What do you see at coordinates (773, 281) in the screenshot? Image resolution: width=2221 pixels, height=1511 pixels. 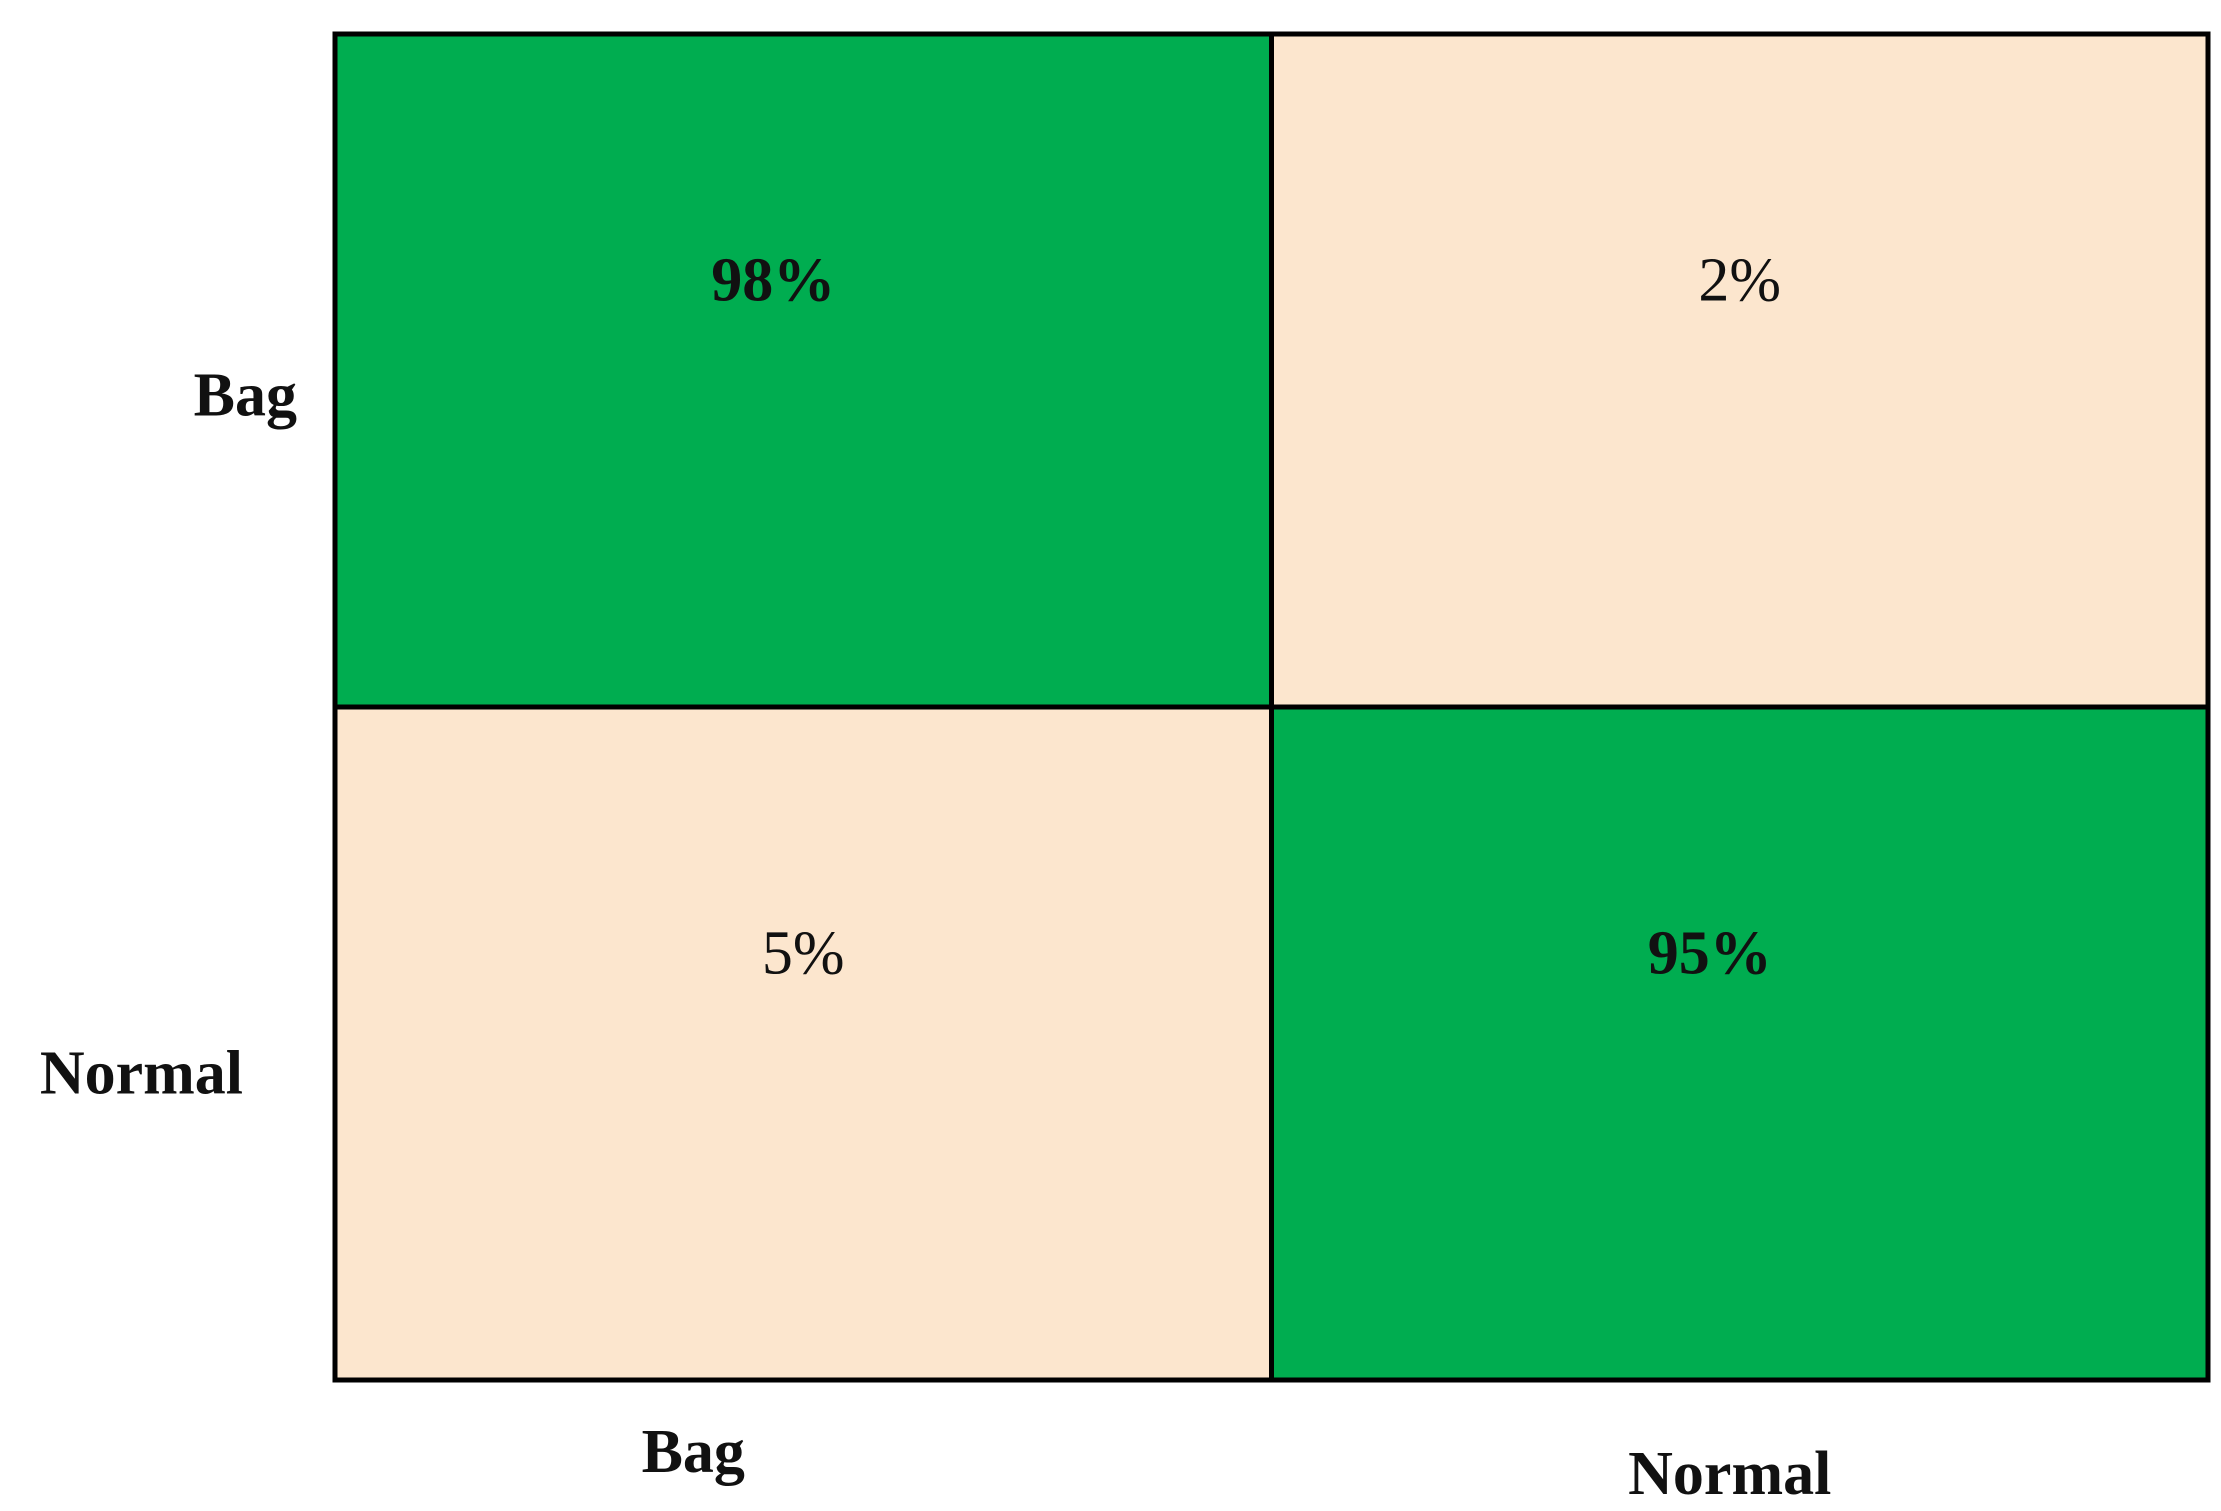 I see `cell-value-label: 98%` at bounding box center [773, 281].